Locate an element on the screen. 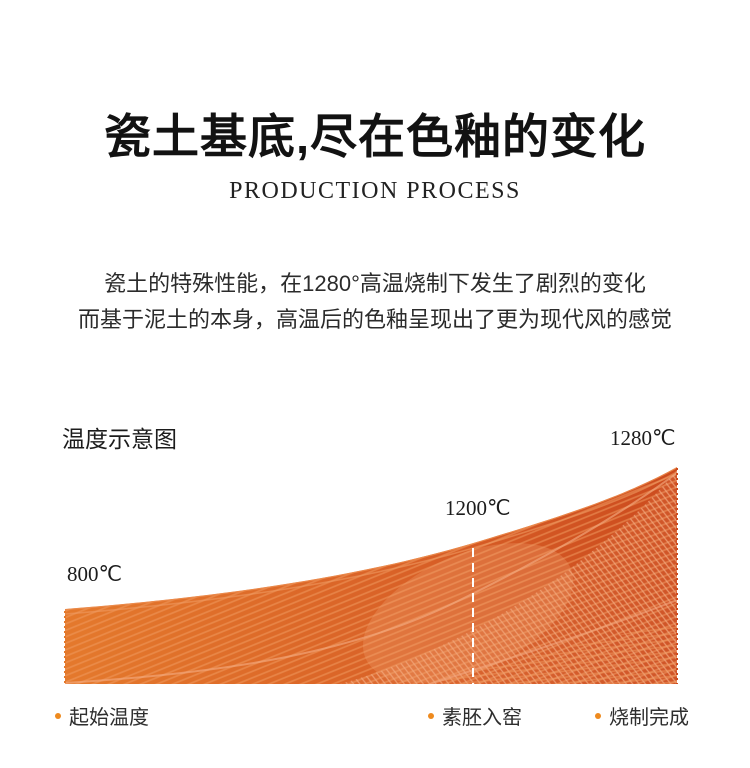 This screenshot has height=768, width=750. legend-item-start: 起始温度 is located at coordinates (102, 715).